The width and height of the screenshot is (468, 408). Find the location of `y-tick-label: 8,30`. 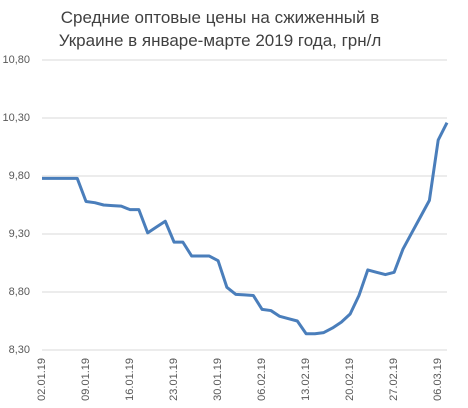

y-tick-label: 8,30 is located at coordinates (19, 350).